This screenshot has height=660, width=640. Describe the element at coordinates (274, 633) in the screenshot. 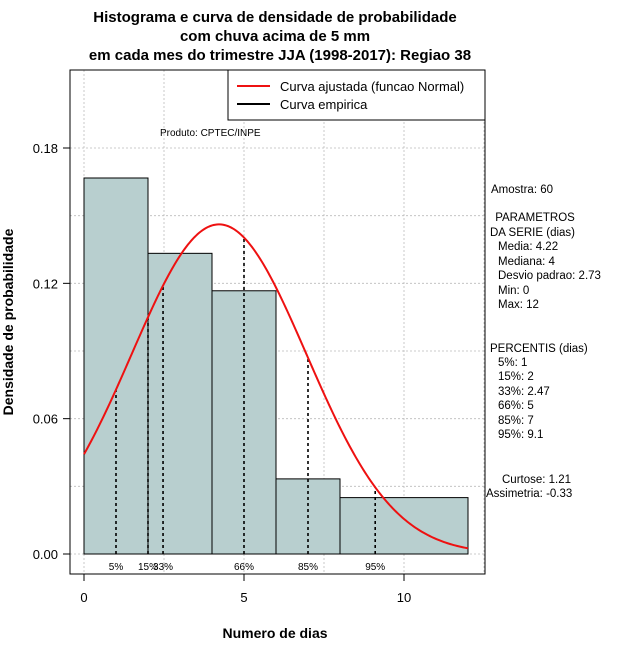

I see `x-axis-label: Numero de dias` at that location.